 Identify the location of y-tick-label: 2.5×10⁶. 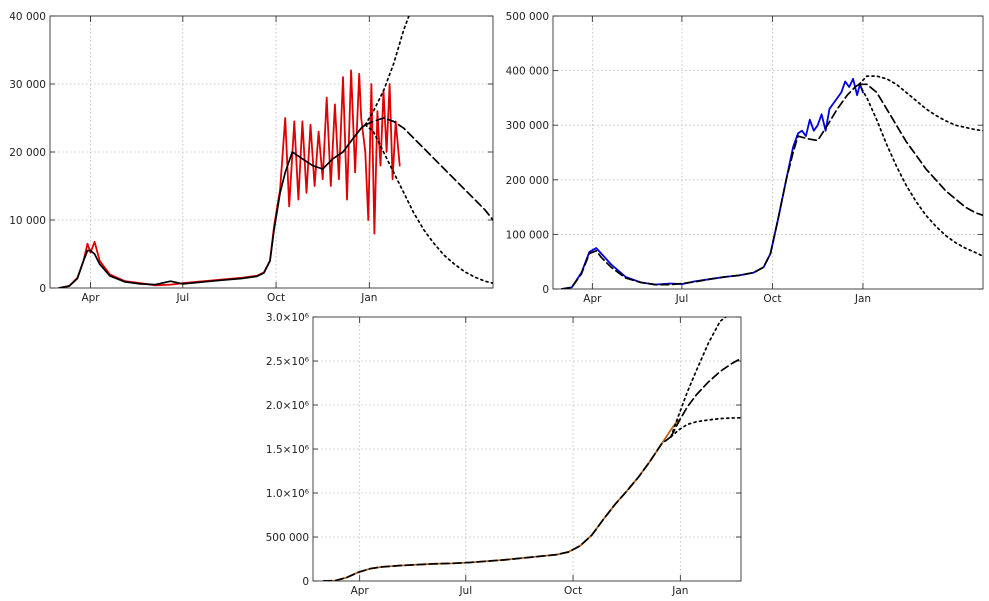
(287, 362).